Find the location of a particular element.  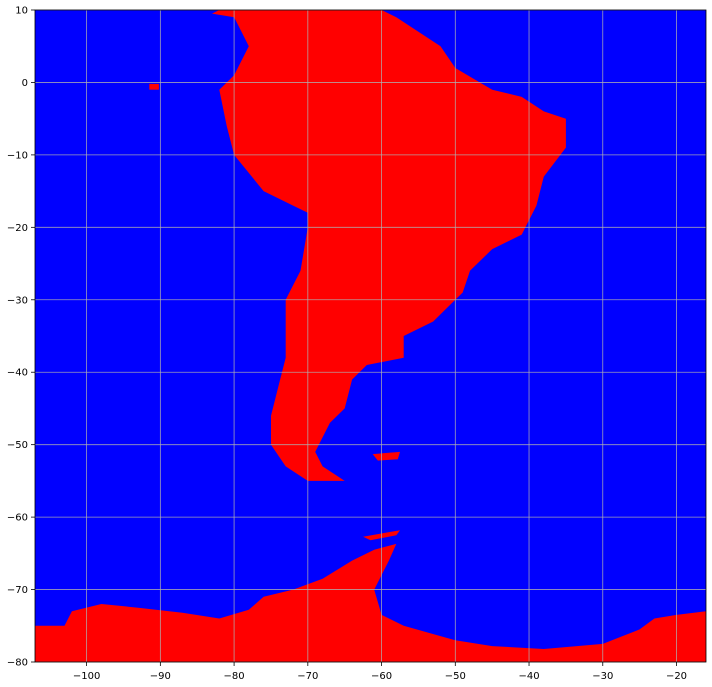

y-tick-label: 0 is located at coordinates (25, 83).